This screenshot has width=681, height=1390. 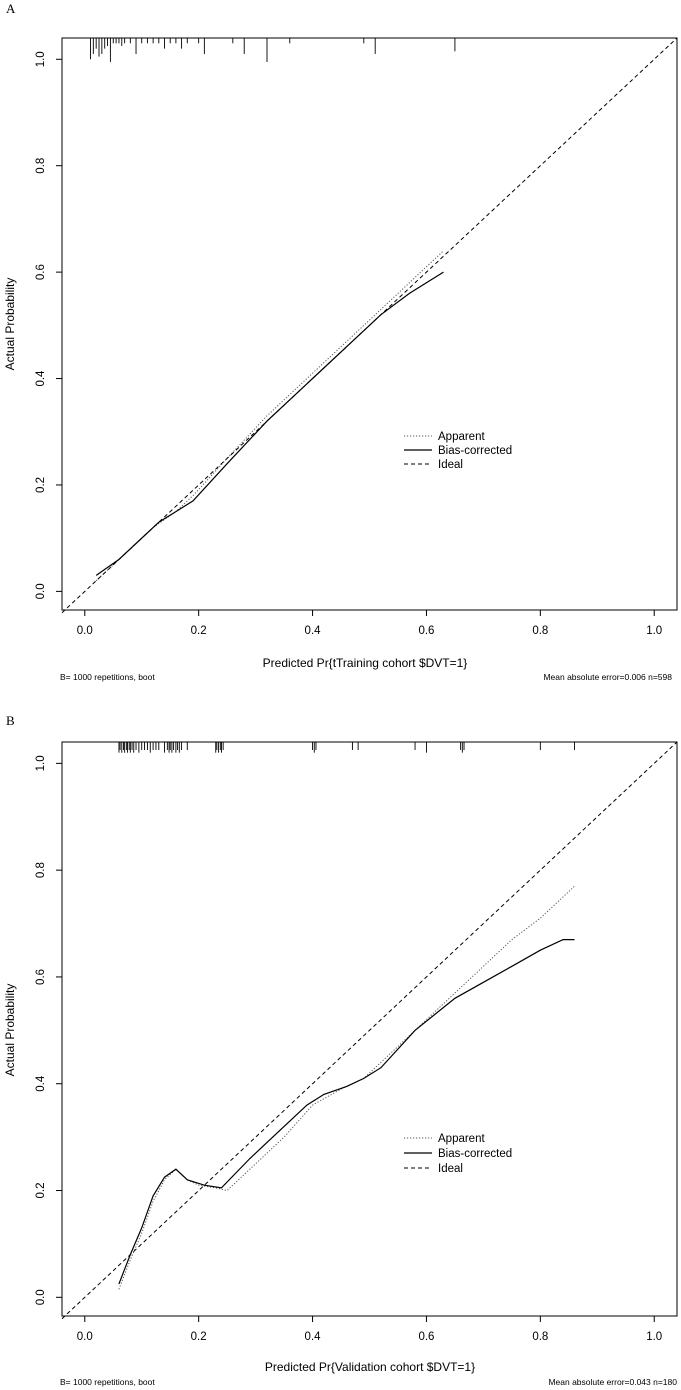 I want to click on legend-b: Apparent Bias-corrected Ideal, so click(x=458, y=1154).